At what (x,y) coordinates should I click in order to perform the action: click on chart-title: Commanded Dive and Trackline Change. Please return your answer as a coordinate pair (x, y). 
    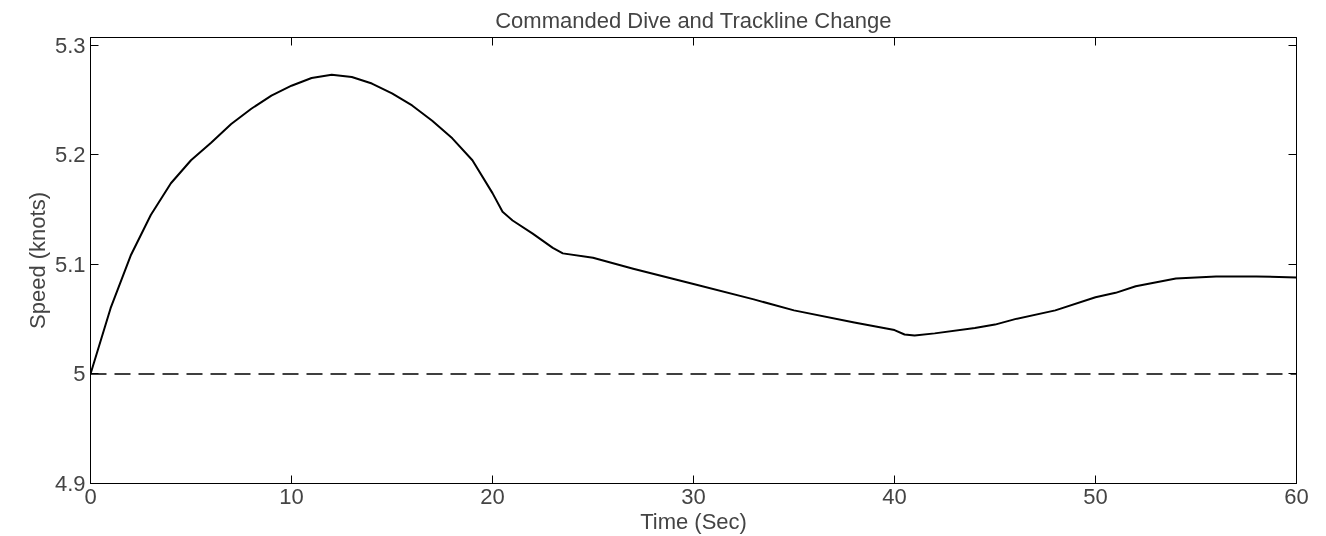
    Looking at the image, I should click on (693, 20).